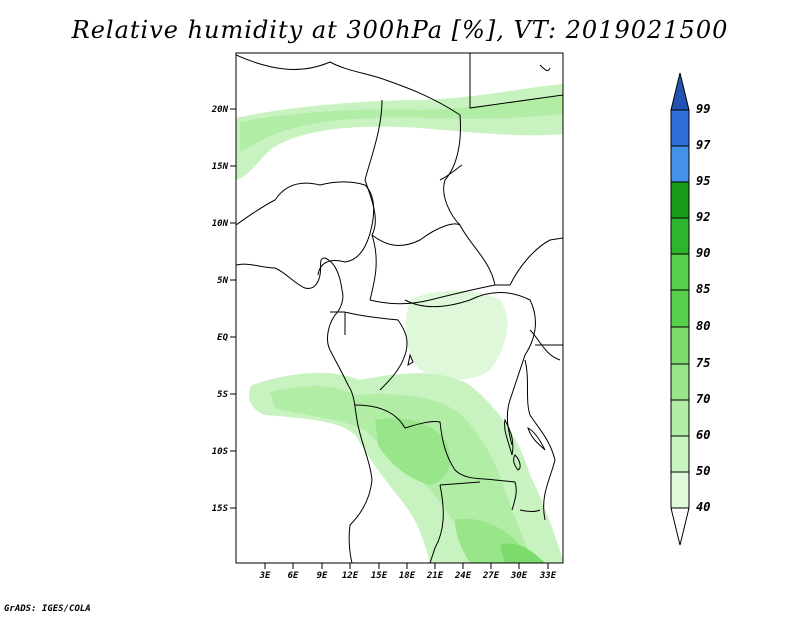 This screenshot has height=618, width=800. Describe the element at coordinates (703, 471) in the screenshot. I see `colorbar-label: 50` at that location.